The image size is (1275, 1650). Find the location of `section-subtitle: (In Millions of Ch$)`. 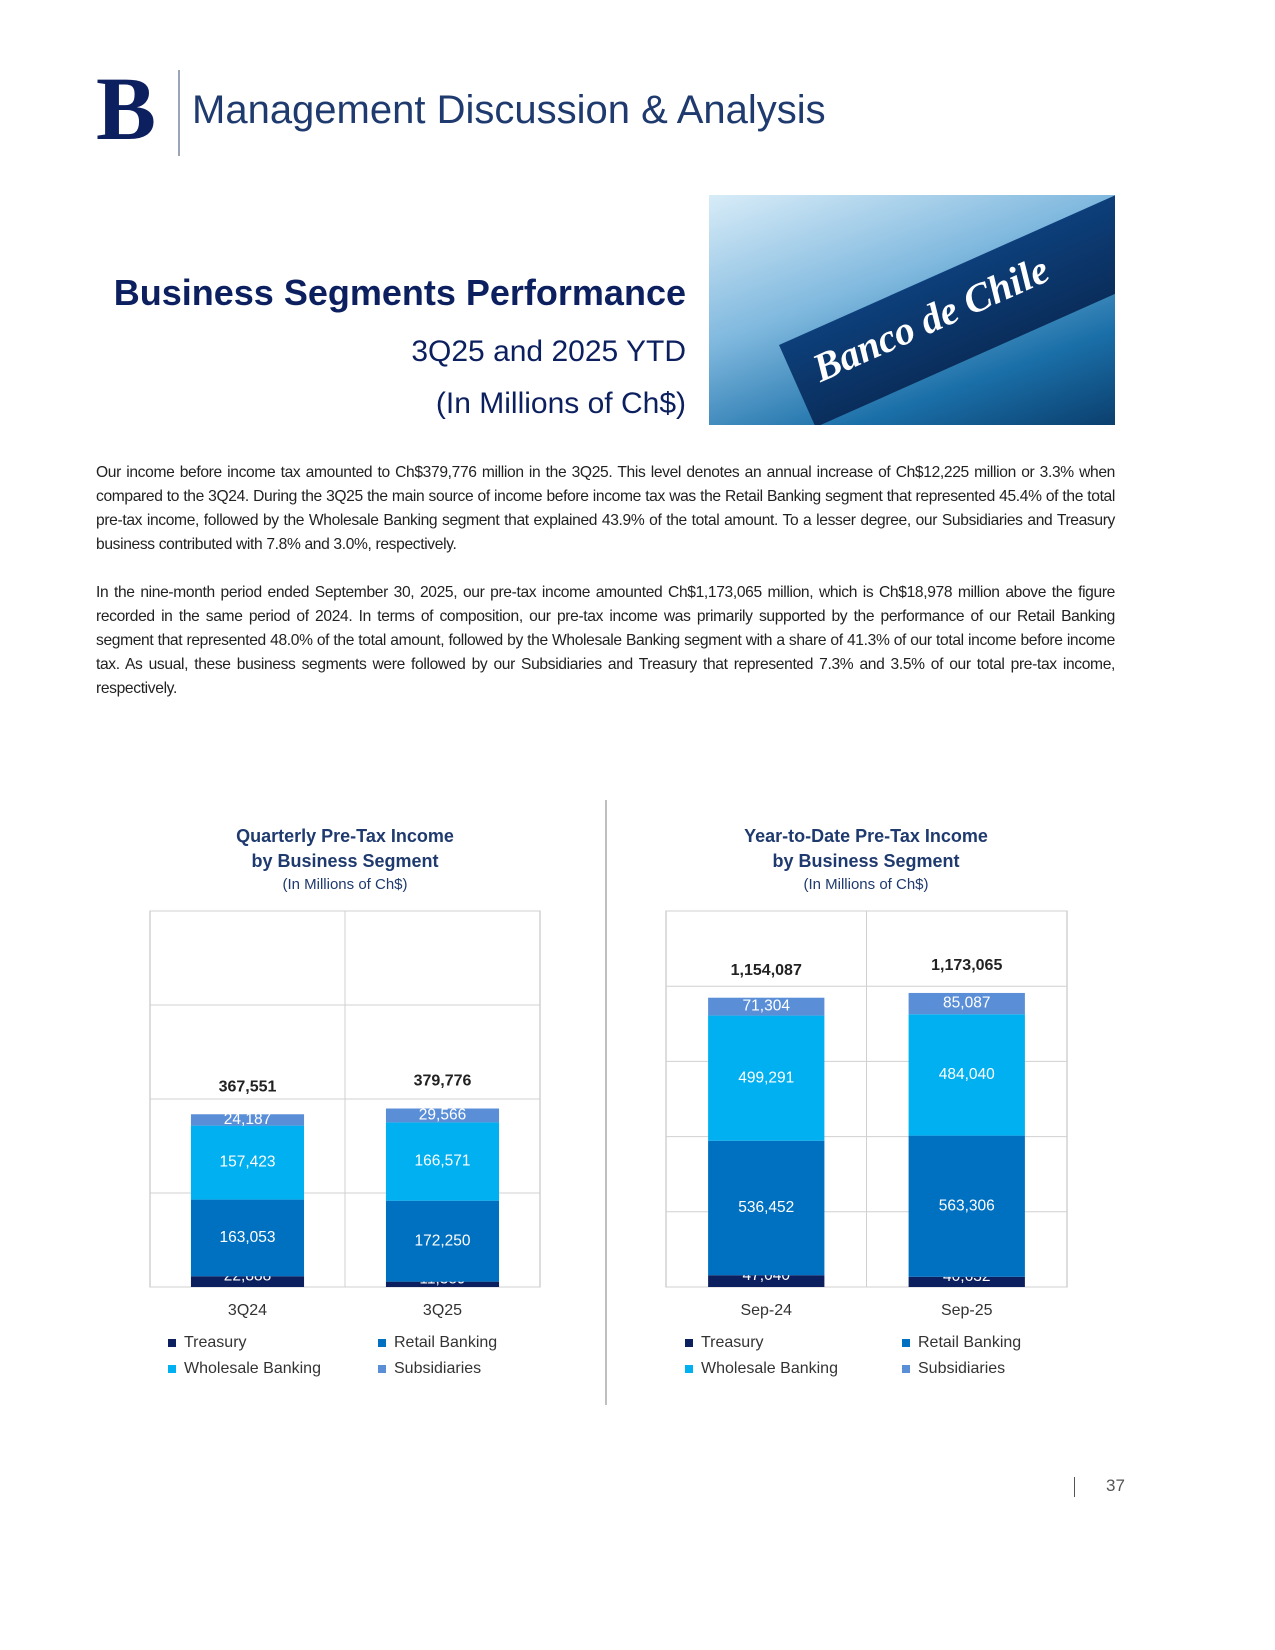

section-subtitle: (In Millions of Ch$) is located at coordinates (560, 403).